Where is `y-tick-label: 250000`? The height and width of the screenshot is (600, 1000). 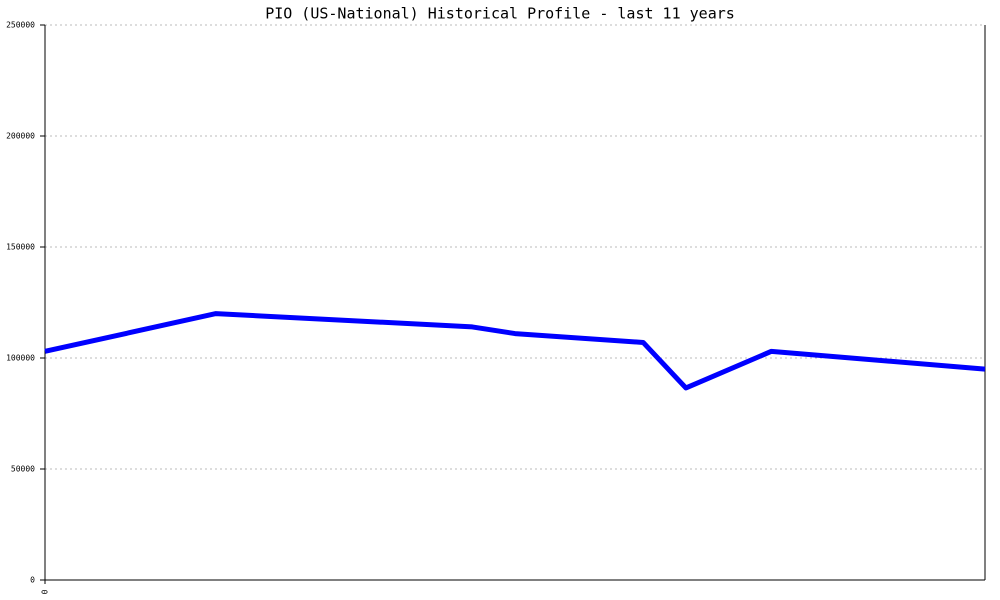
y-tick-label: 250000 is located at coordinates (20, 25).